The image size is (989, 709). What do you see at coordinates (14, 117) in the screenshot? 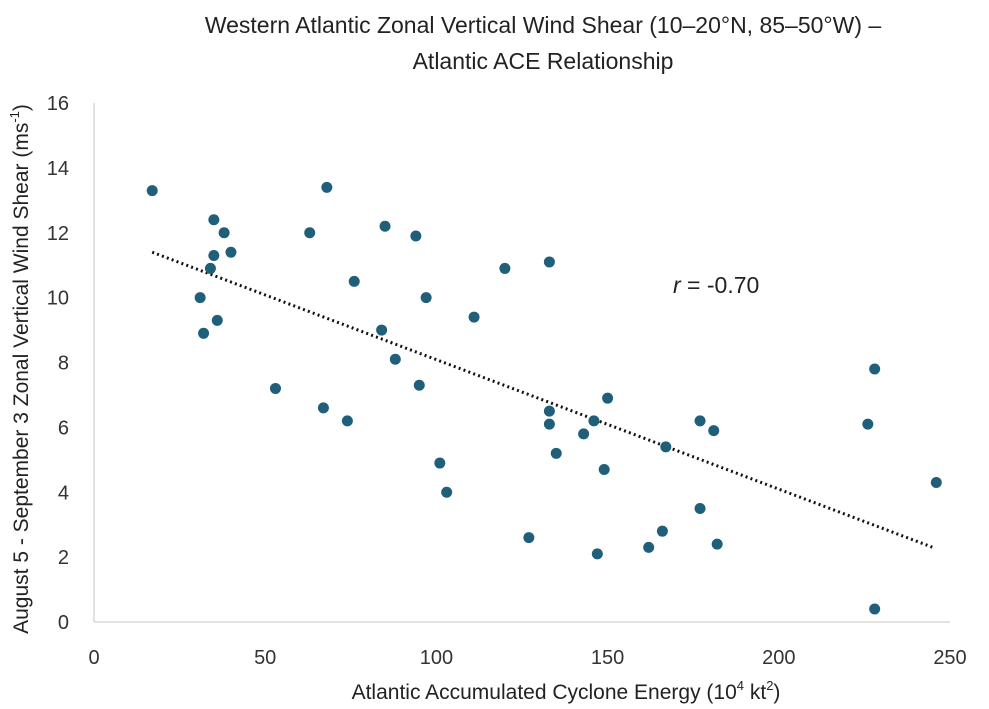
I see `y-axis-label-sup: -1` at bounding box center [14, 117].